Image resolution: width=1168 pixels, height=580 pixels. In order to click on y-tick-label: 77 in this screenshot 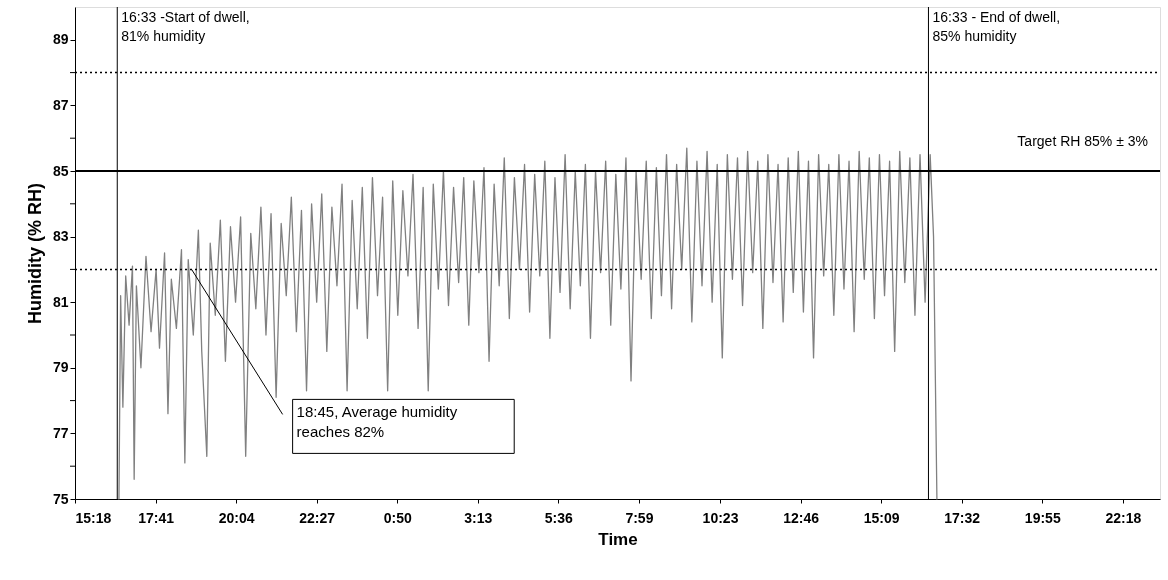, I will do `click(60, 432)`.